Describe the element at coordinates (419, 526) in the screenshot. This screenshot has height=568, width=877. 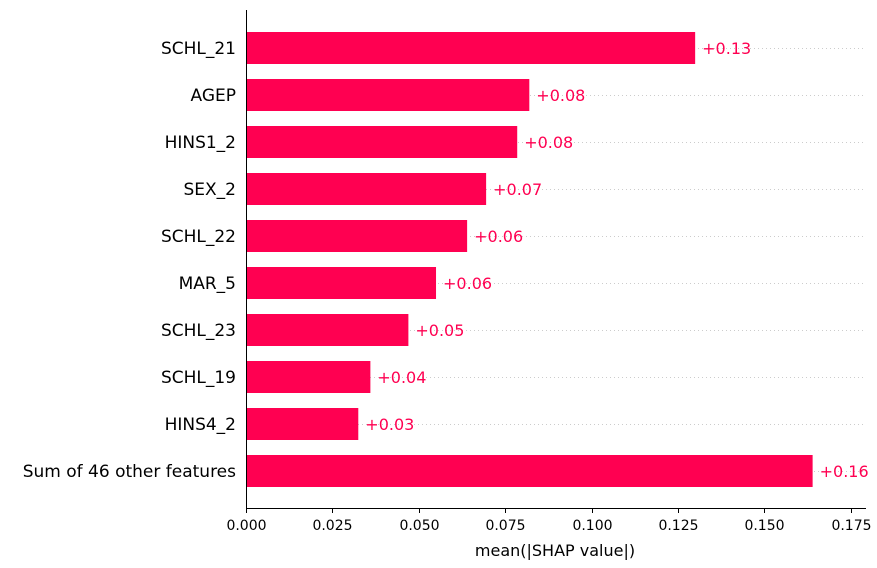
I see `x-tick-label: 0.050` at that location.